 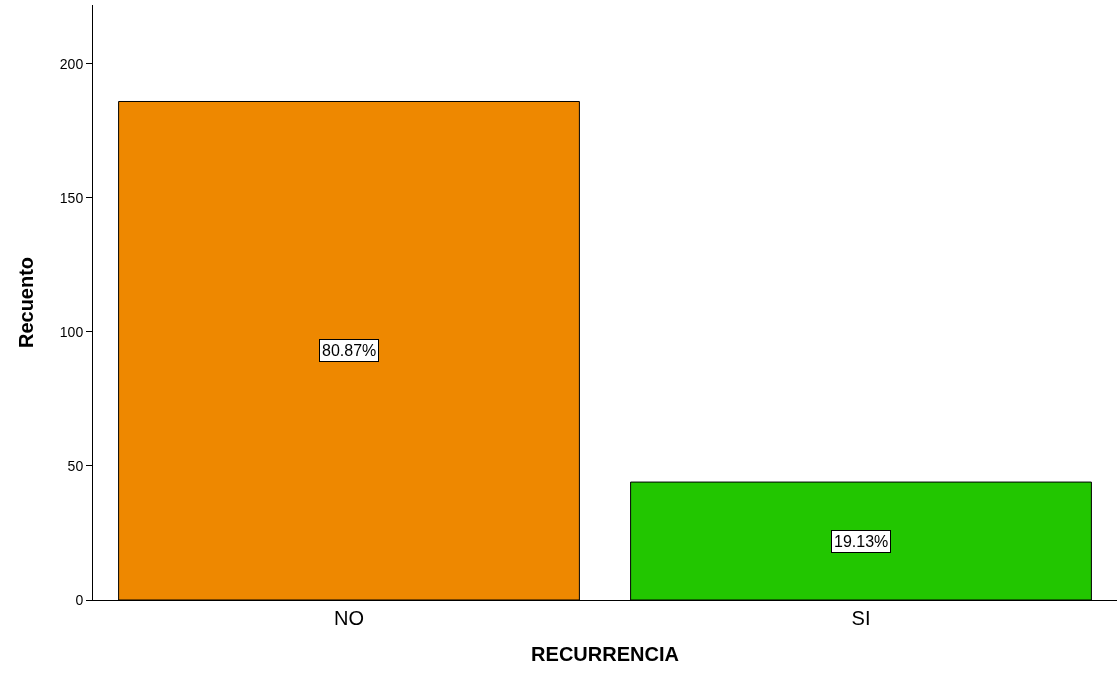 What do you see at coordinates (861, 541) in the screenshot?
I see `annotation: 19.13%` at bounding box center [861, 541].